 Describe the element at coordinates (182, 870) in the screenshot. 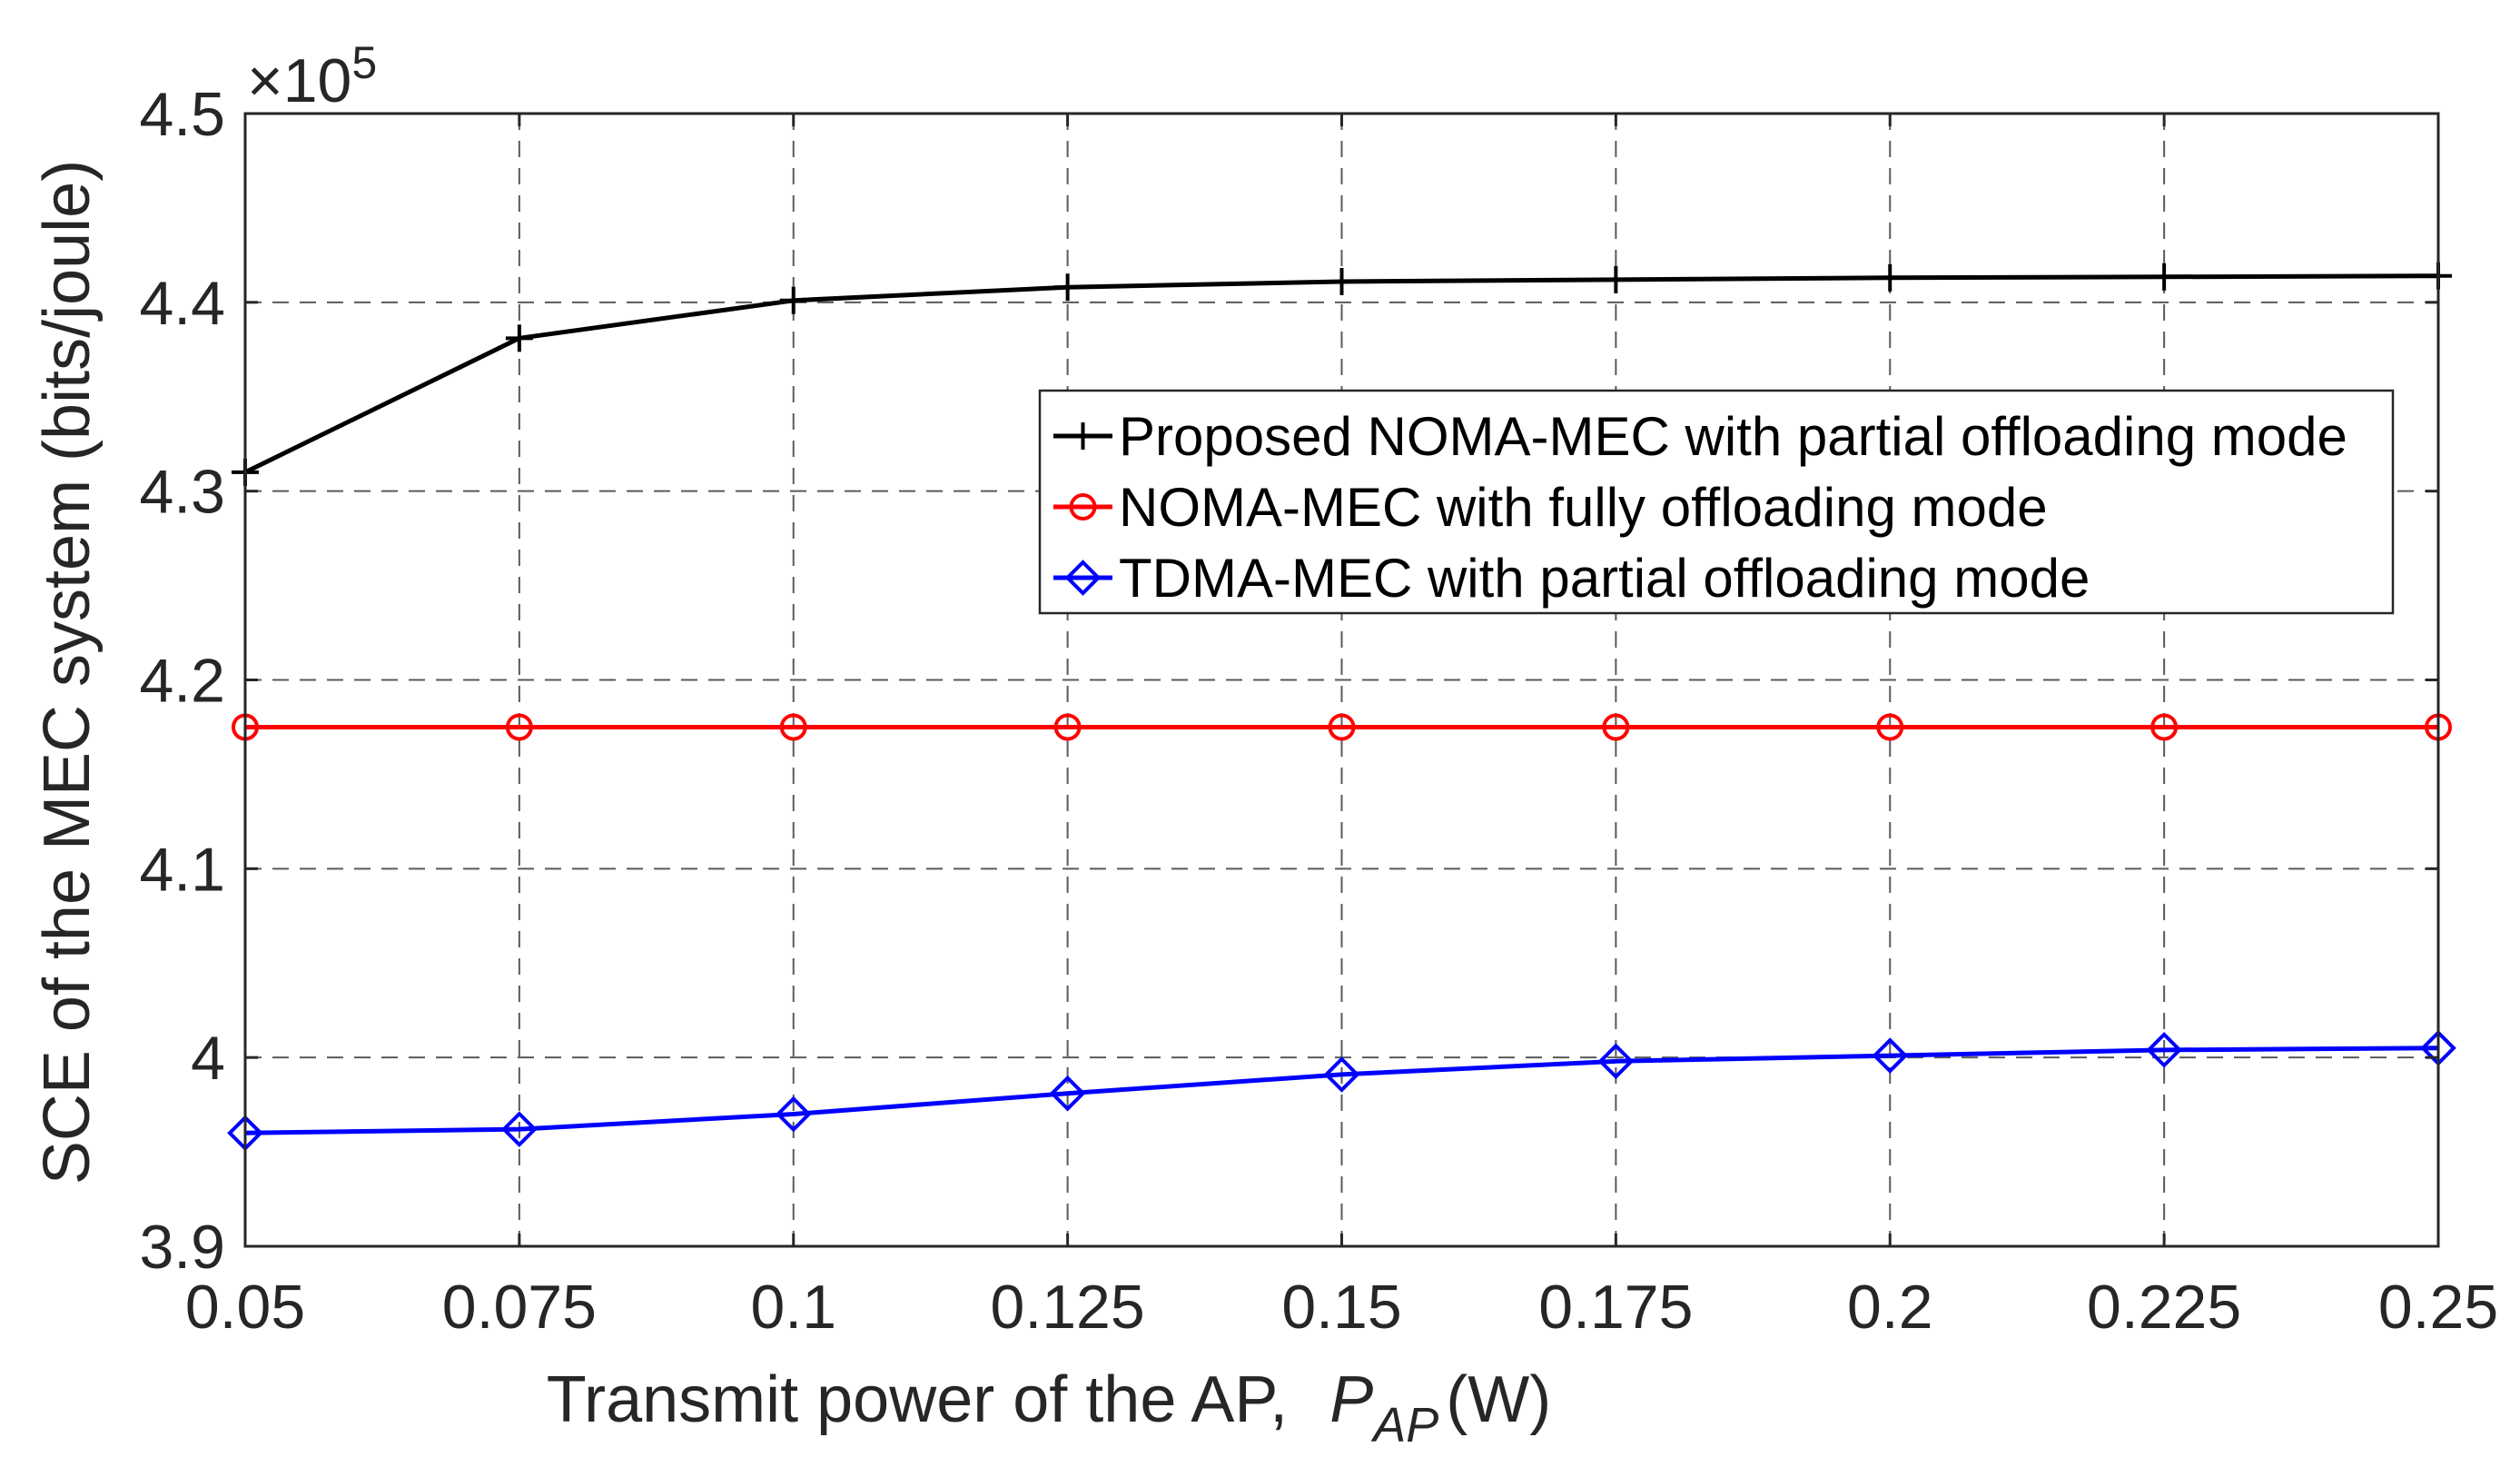

I see `y-tick-label: 4.1` at that location.